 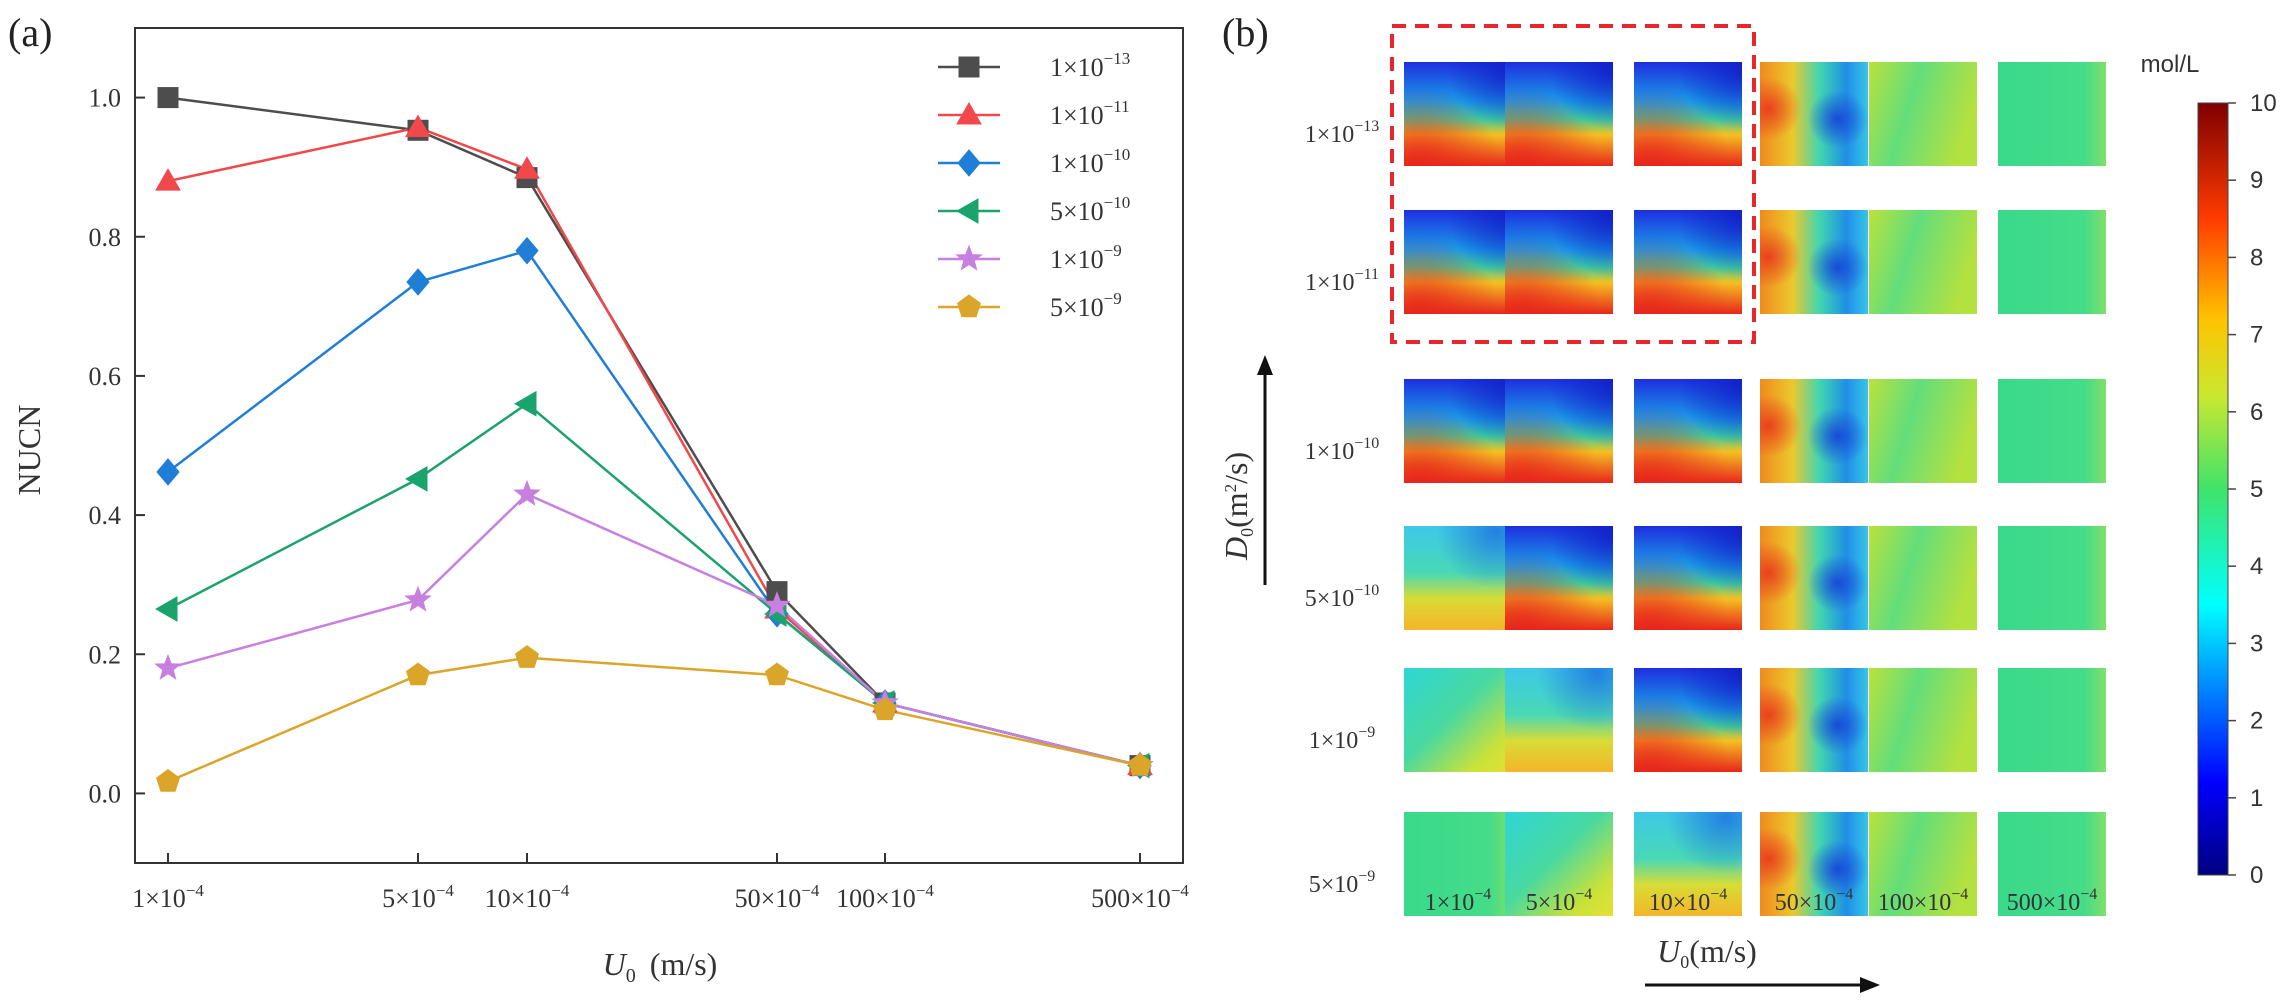 What do you see at coordinates (1131, 898) in the screenshot?
I see `x-tick-label-base: 500×10` at bounding box center [1131, 898].